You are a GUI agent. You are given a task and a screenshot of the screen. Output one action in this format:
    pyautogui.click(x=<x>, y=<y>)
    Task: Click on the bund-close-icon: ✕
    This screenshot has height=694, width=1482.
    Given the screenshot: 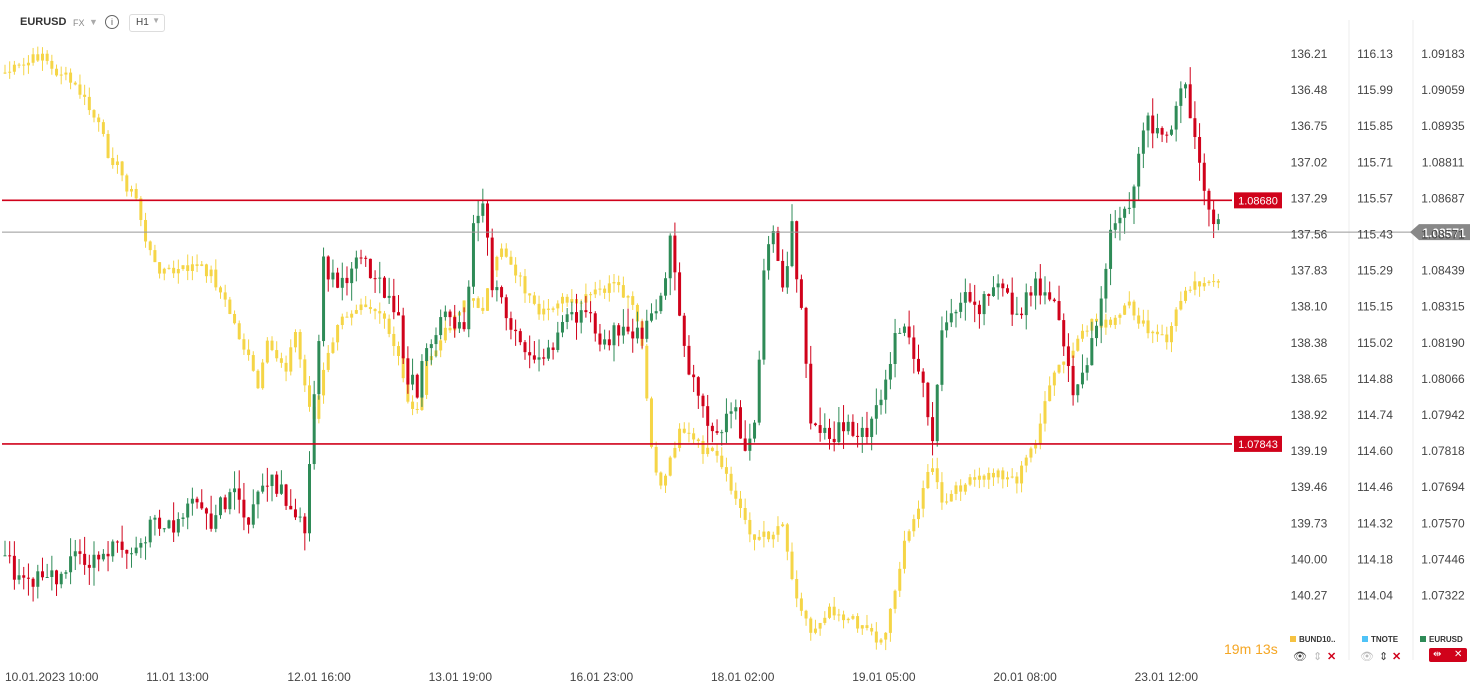 What is the action you would take?
    pyautogui.click(x=1332, y=657)
    